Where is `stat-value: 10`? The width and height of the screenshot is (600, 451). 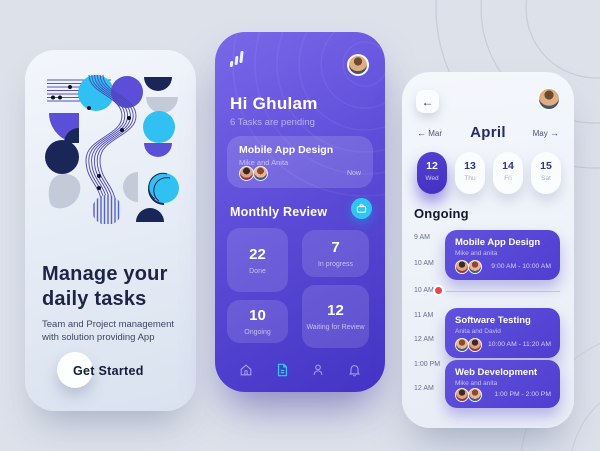 stat-value: 10 is located at coordinates (257, 315).